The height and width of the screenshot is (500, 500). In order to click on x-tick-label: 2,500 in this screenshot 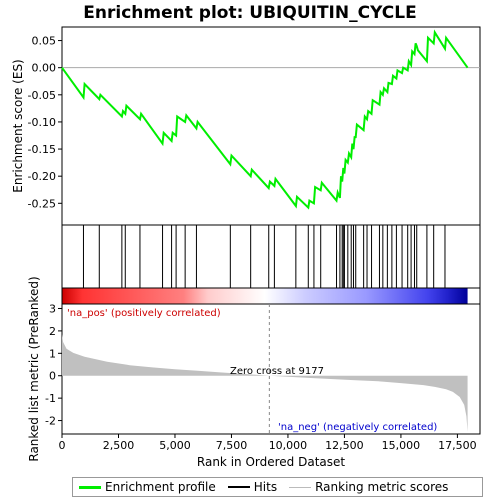, I will do `click(119, 445)`.